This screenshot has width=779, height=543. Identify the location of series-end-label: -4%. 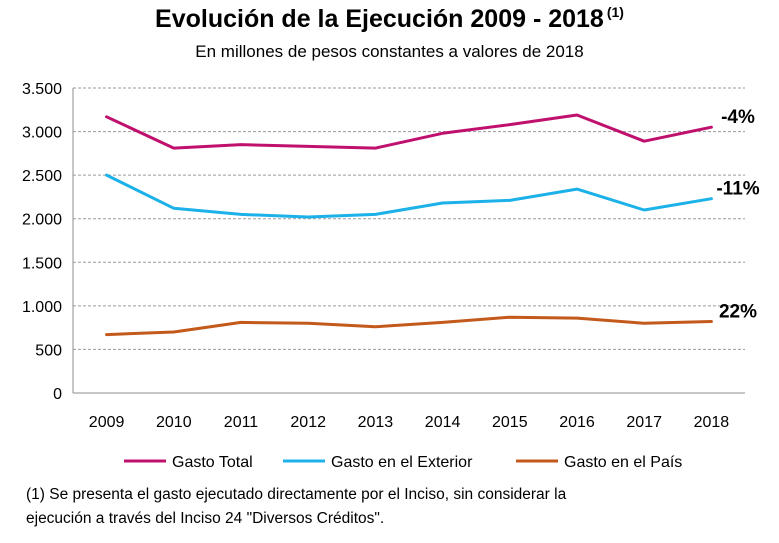
(738, 117).